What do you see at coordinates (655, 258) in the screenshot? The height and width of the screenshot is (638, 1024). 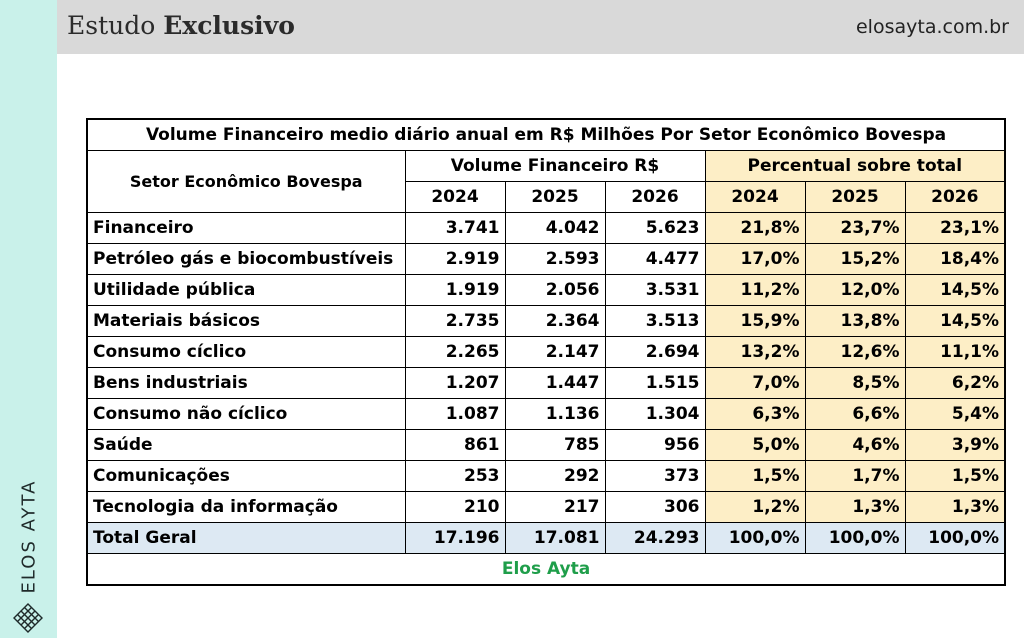 I see `volume-cell: 4.477` at bounding box center [655, 258].